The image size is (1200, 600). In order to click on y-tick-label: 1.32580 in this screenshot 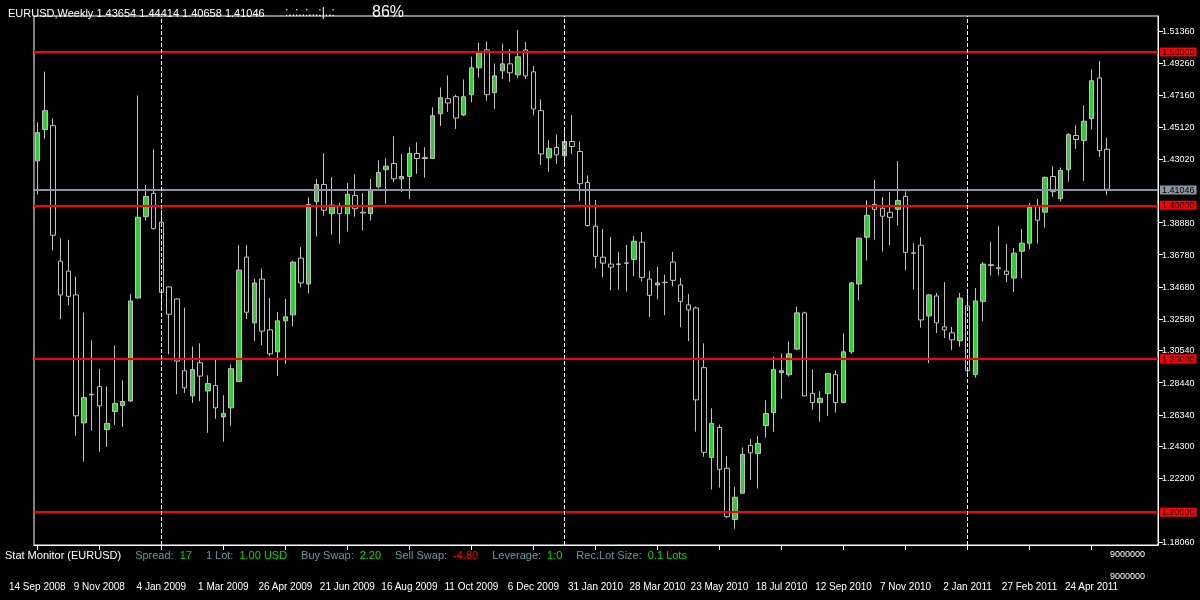, I will do `click(1178, 319)`.